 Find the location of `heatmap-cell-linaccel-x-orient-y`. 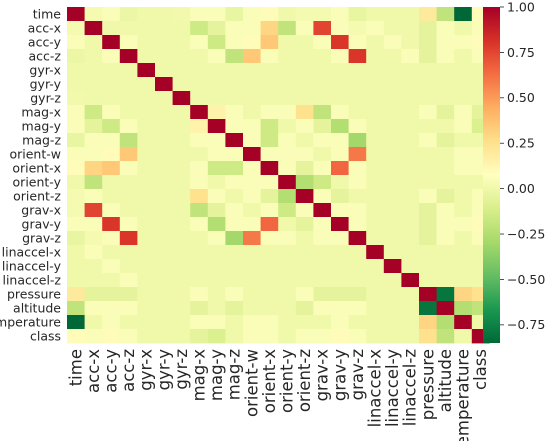

heatmap-cell-linaccel-x-orient-y is located at coordinates (287, 252).